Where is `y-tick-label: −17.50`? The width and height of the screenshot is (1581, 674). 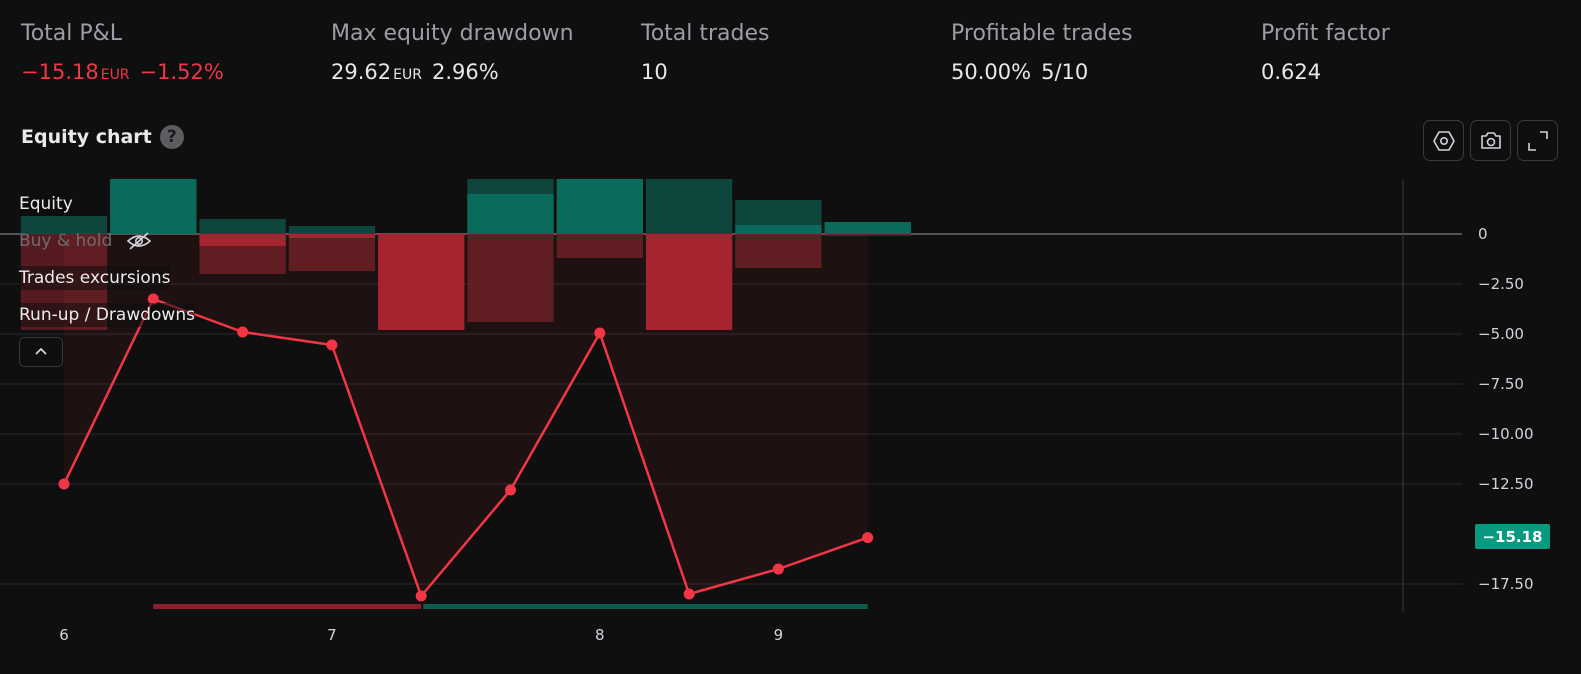 y-tick-label: −17.50 is located at coordinates (1506, 584).